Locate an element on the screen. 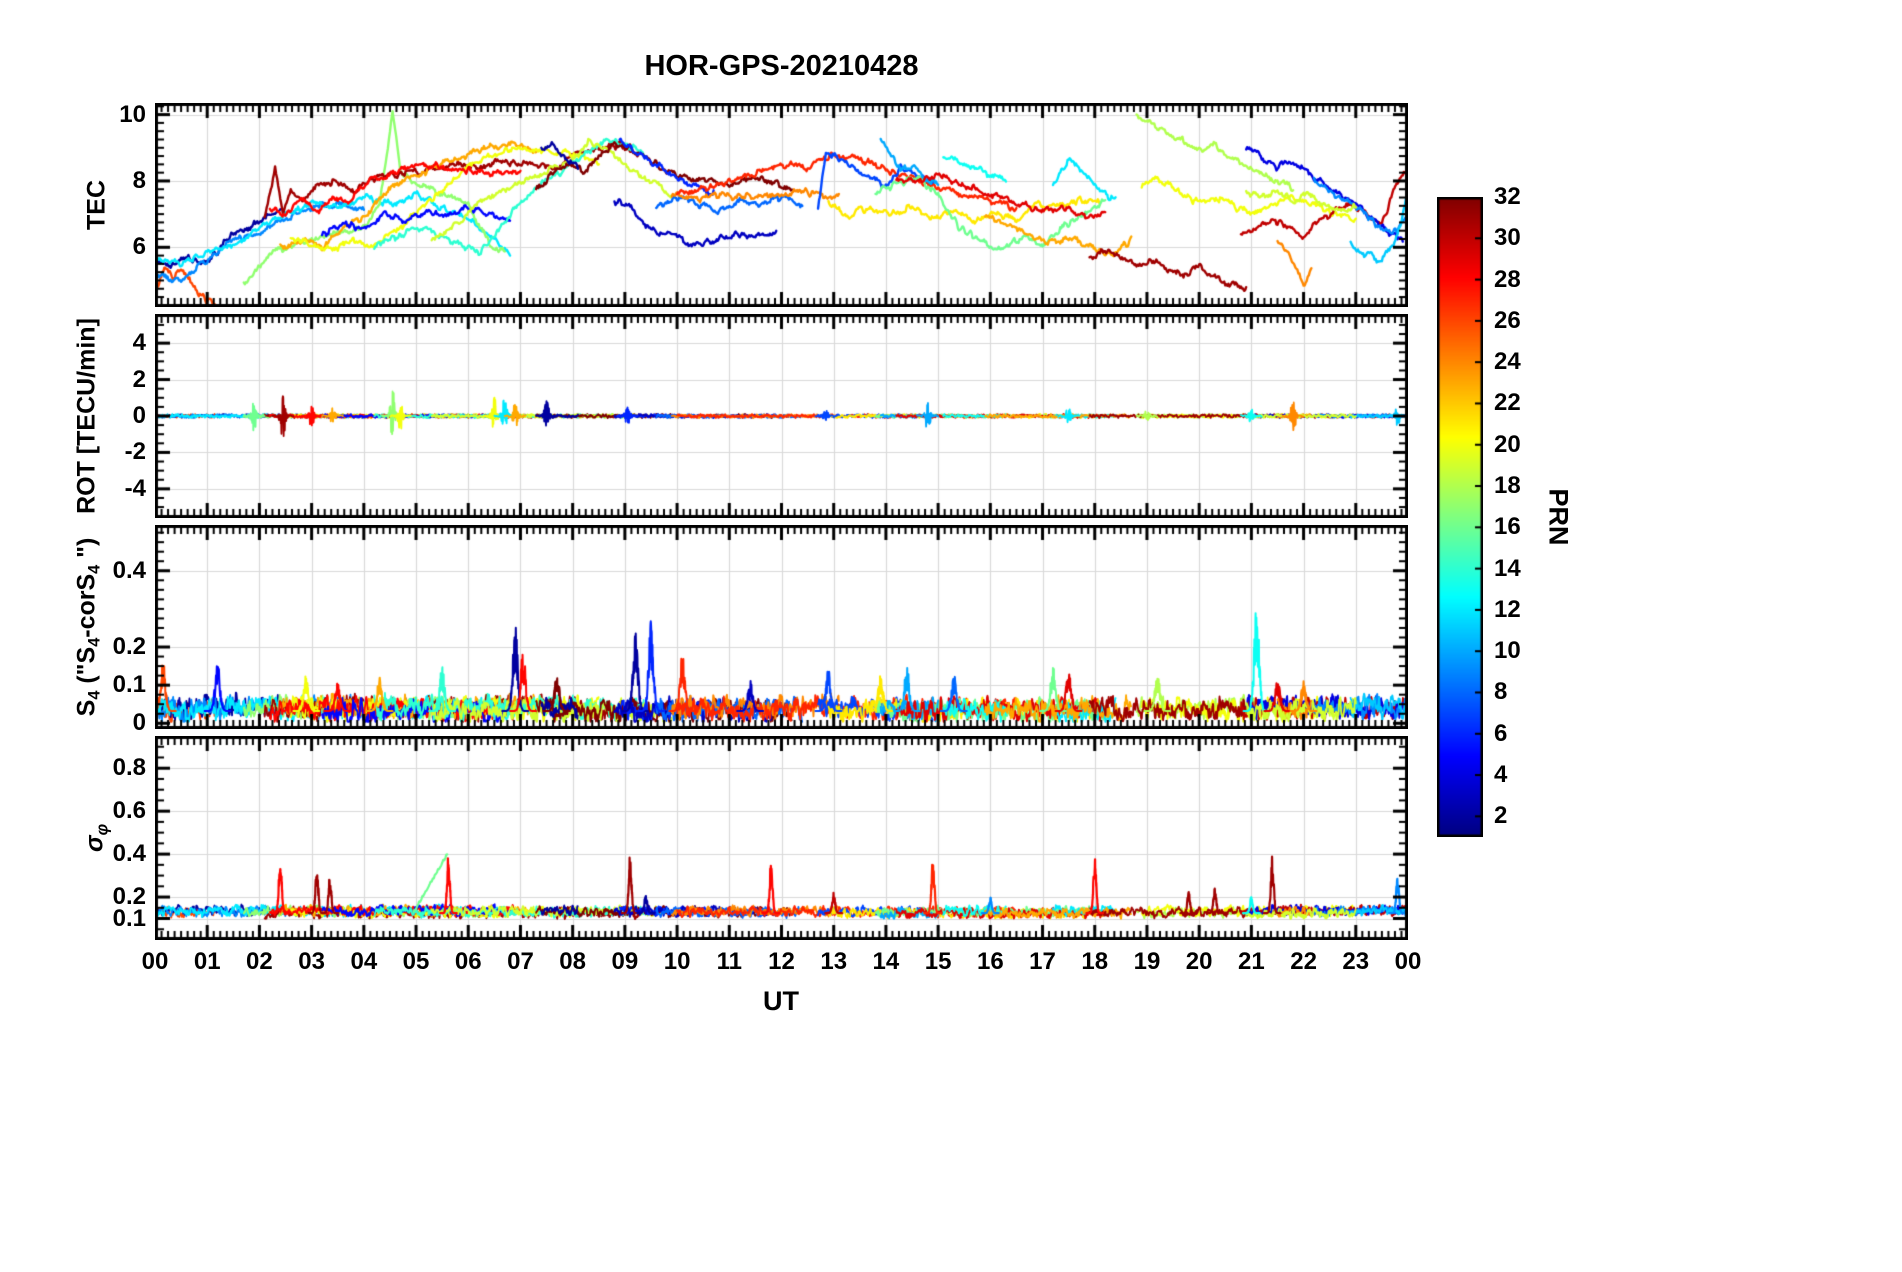 This screenshot has height=1272, width=1902. x-tick-label: 09 is located at coordinates (625, 961).